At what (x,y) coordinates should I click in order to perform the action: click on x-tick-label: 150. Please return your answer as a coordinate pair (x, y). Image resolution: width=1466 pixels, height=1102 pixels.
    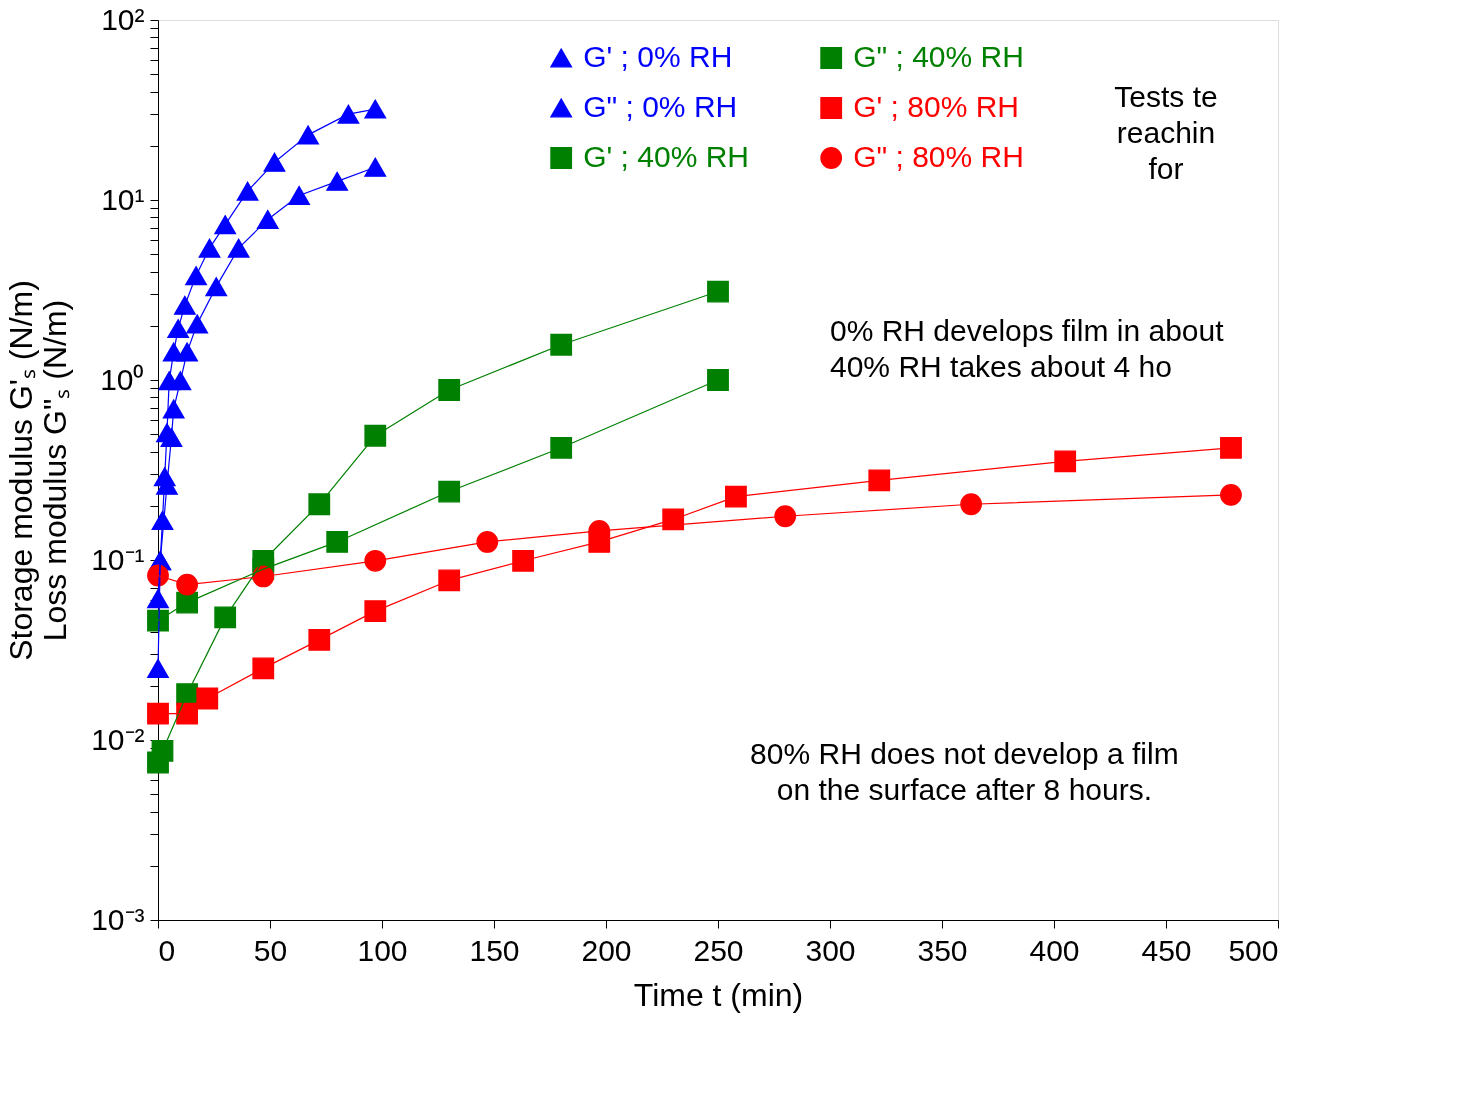
    Looking at the image, I should click on (494, 950).